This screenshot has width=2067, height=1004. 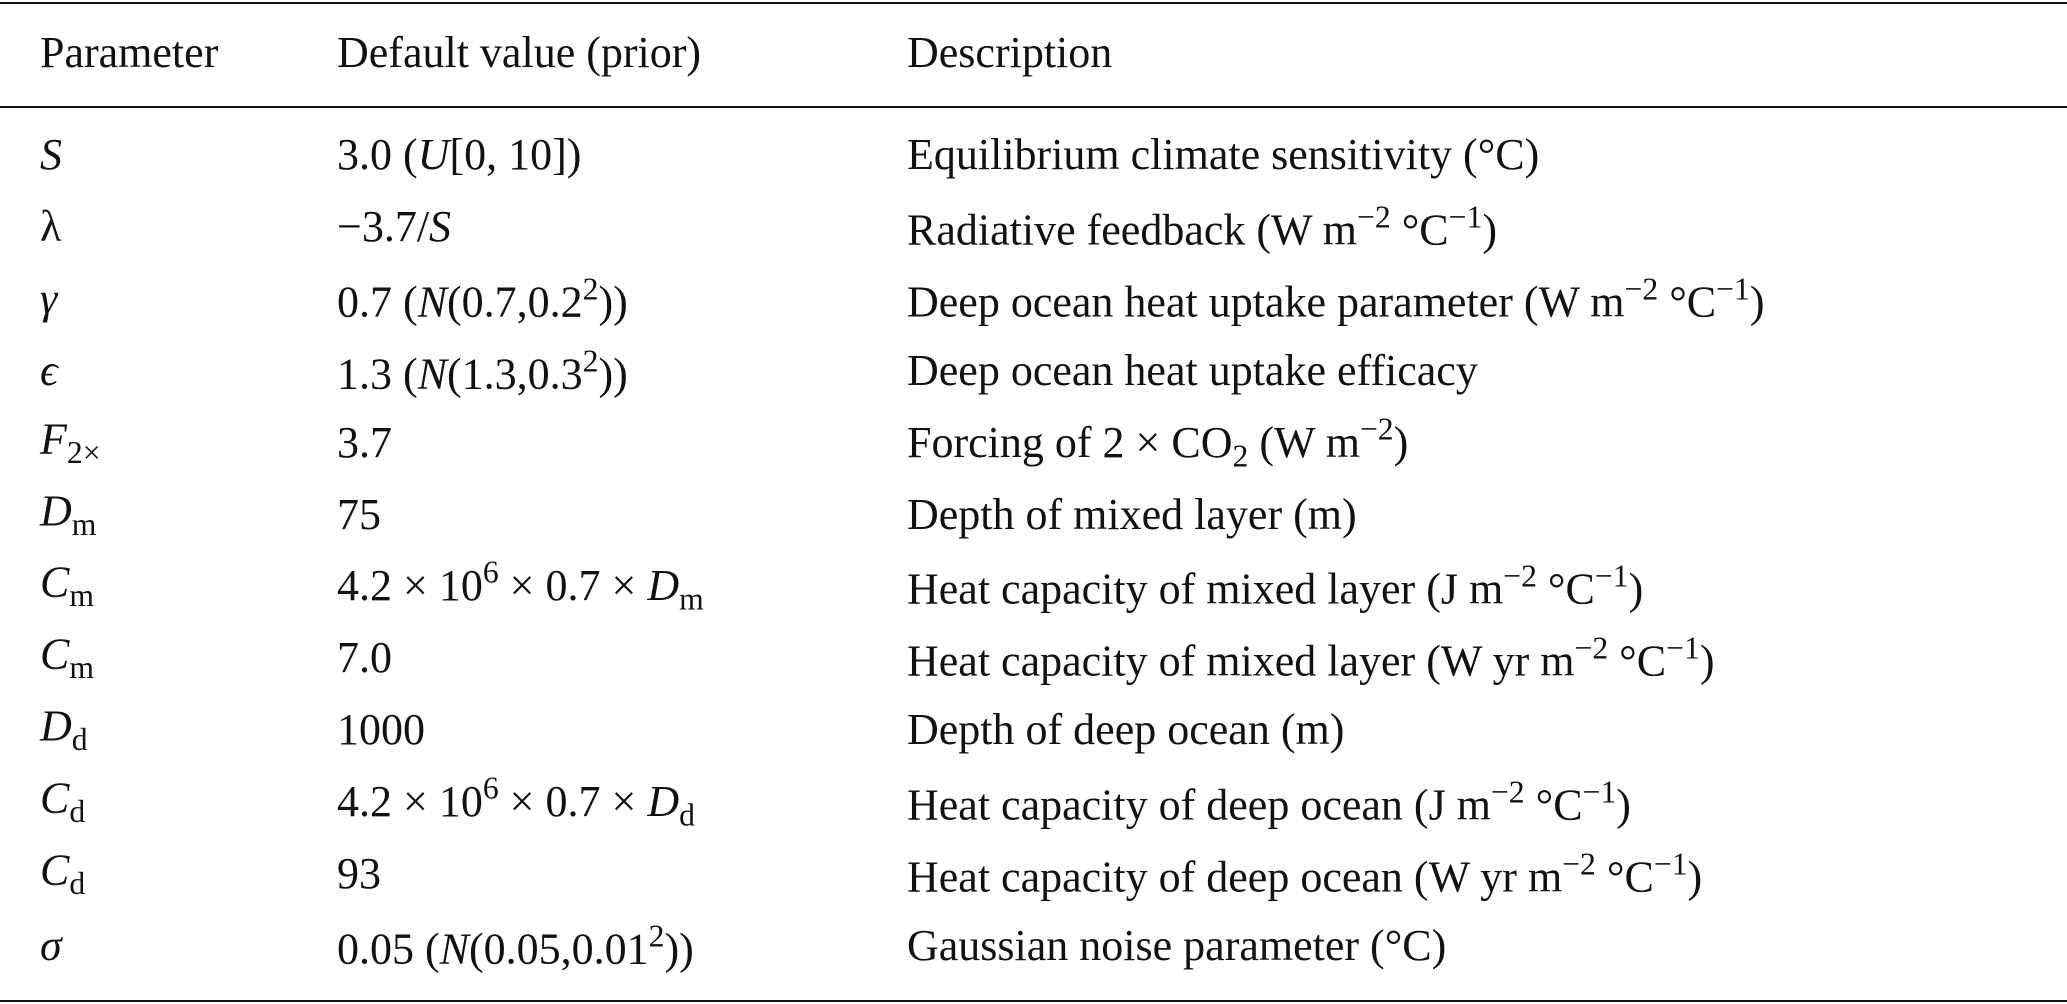 I want to click on header-cell: Description, so click(x=1010, y=52).